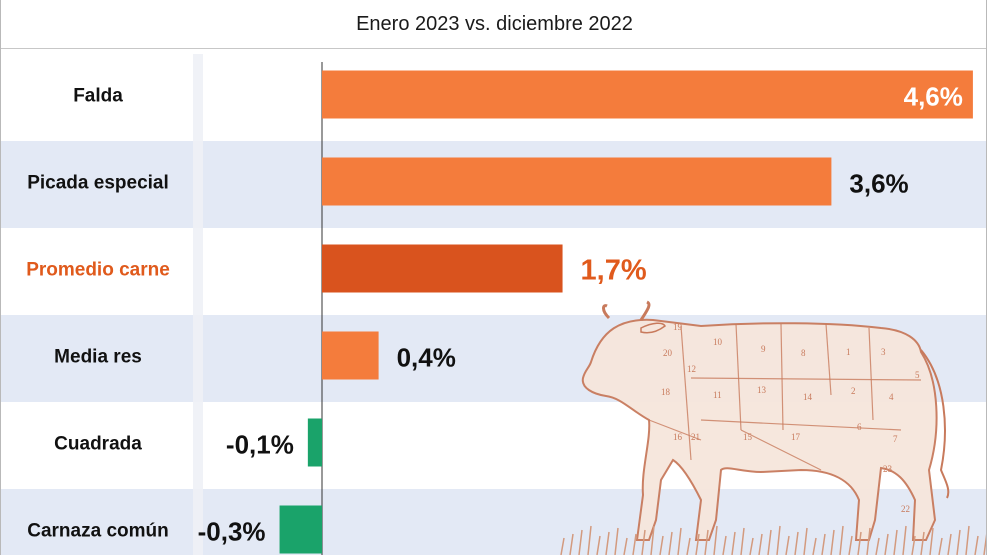 The width and height of the screenshot is (987, 555). What do you see at coordinates (98, 357) in the screenshot?
I see `category-label: Media res` at bounding box center [98, 357].